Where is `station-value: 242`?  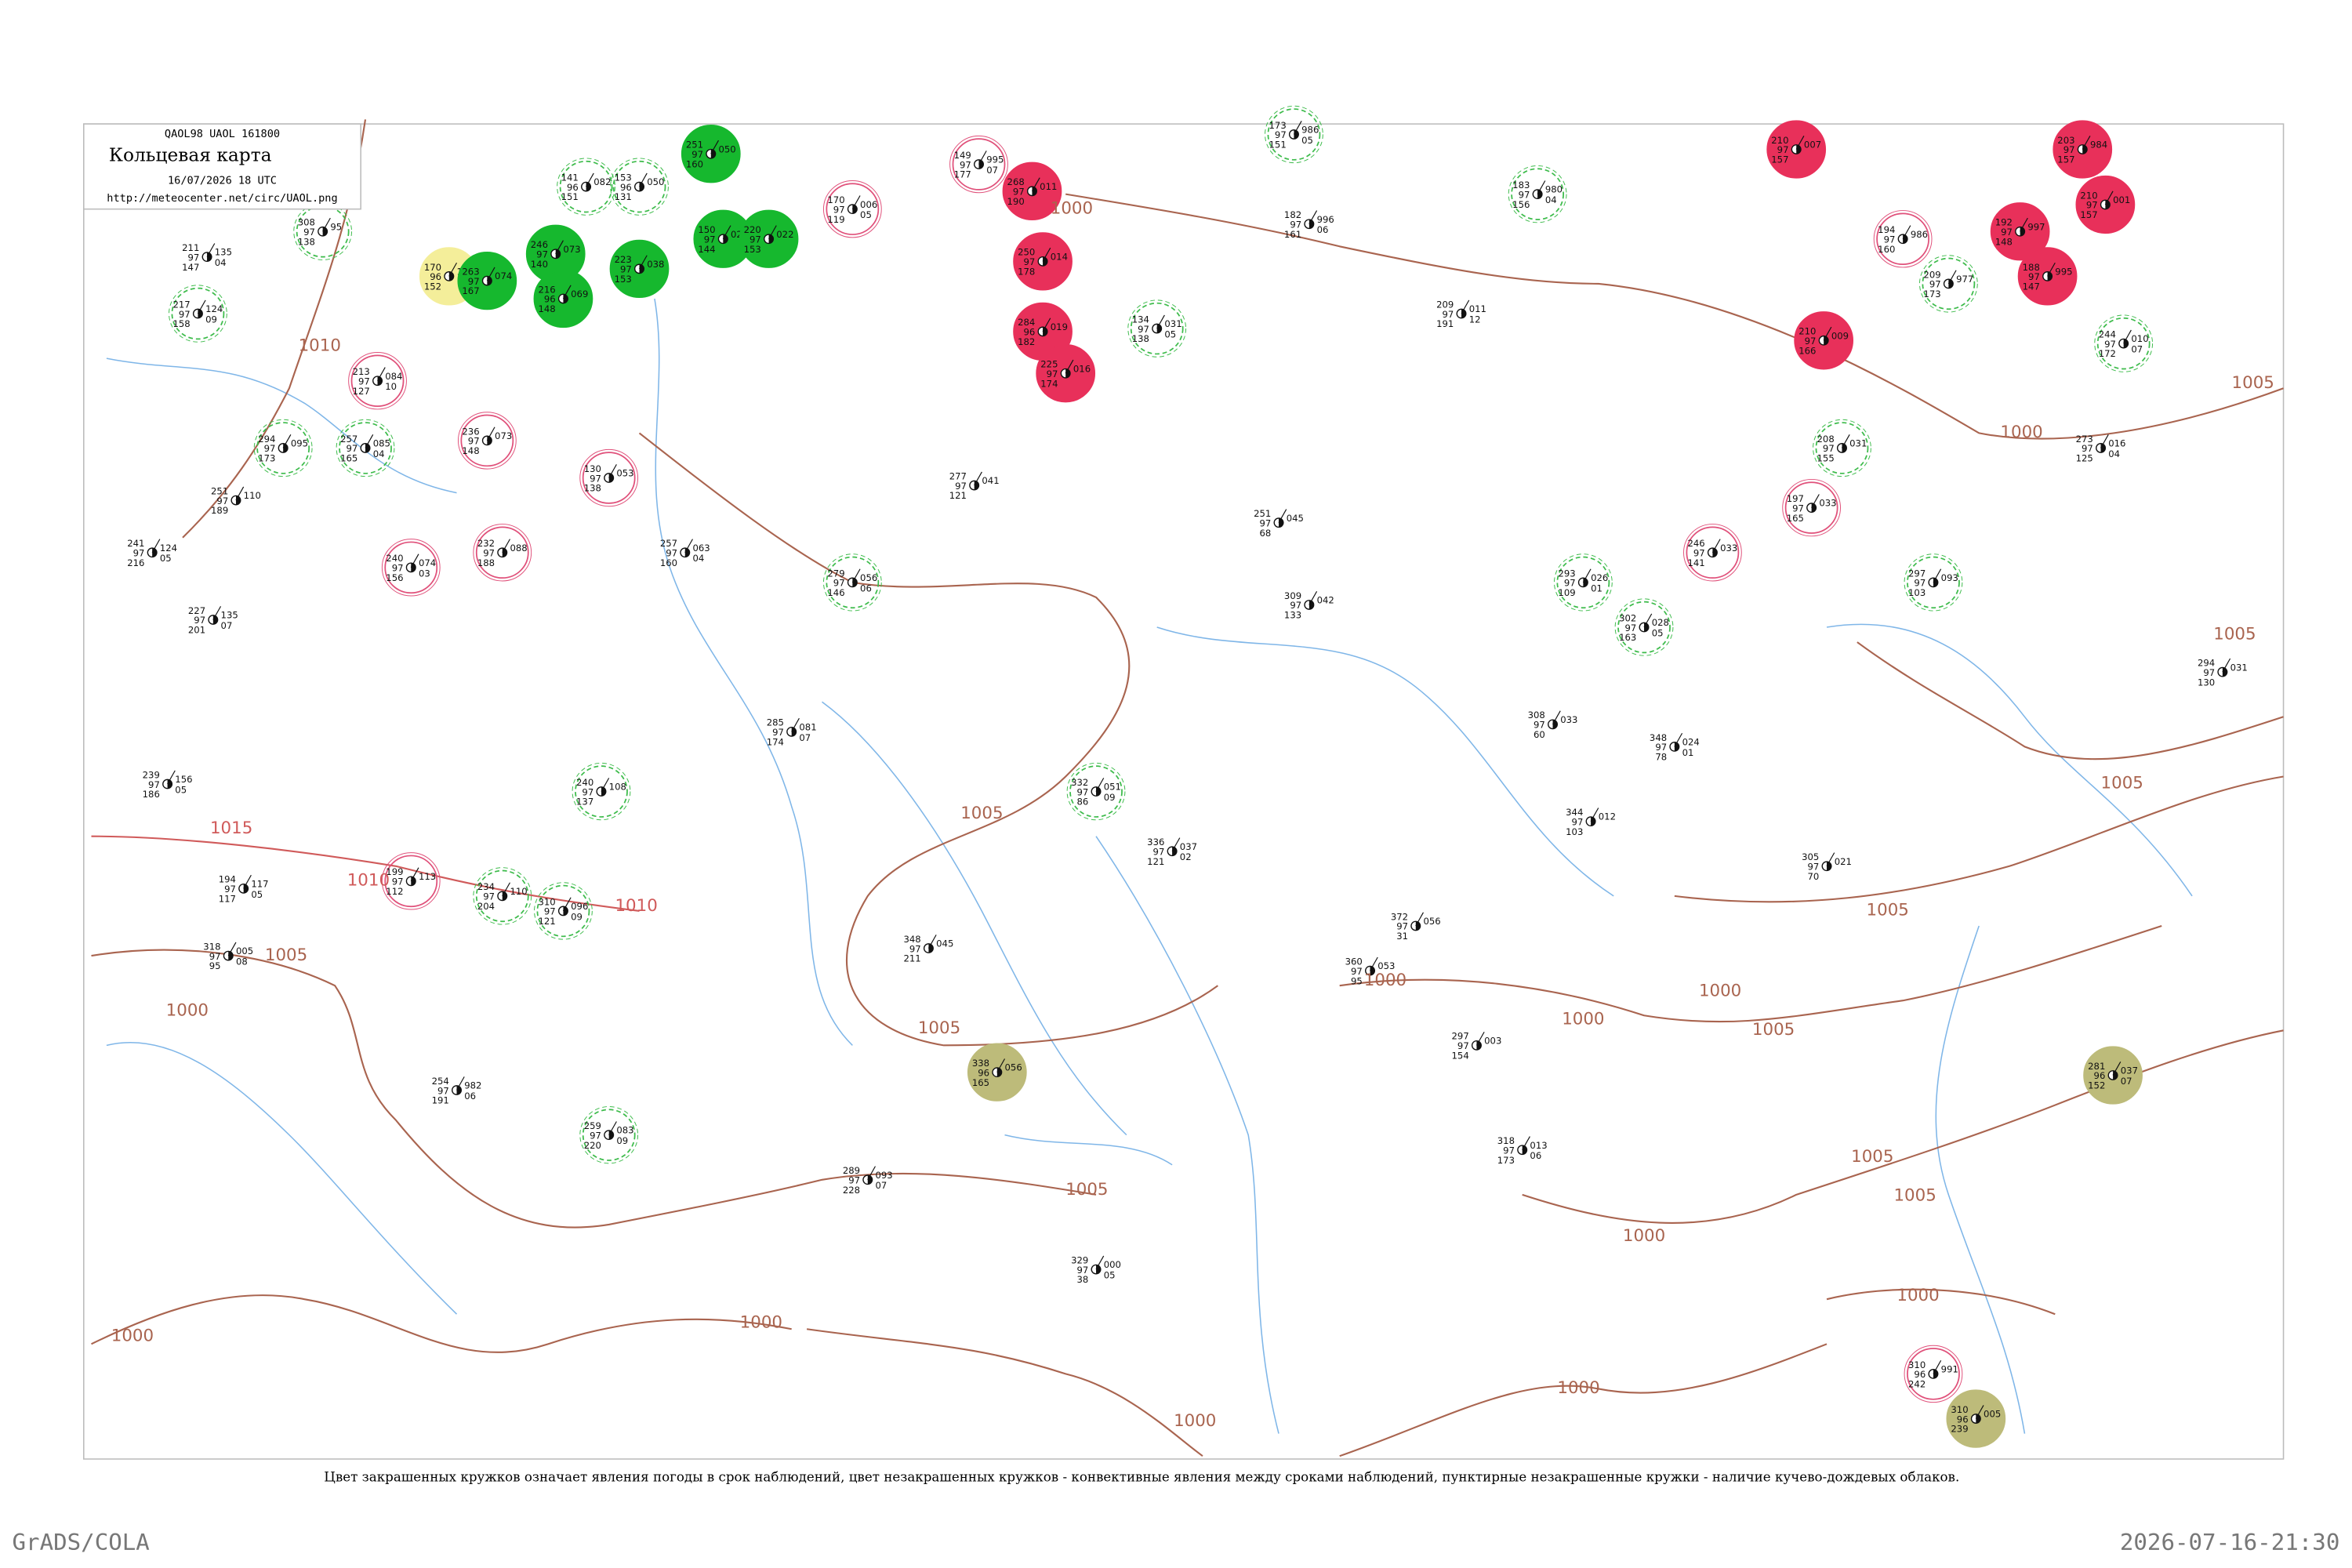 station-value: 242 is located at coordinates (1917, 1384).